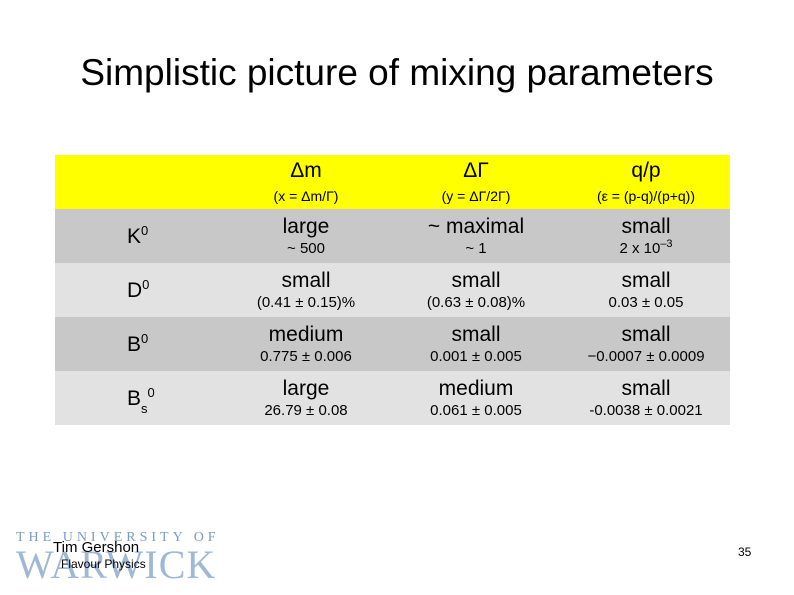  I want to click on university-logo: THE UNIVERSITY OF WARWICK, so click(116, 558).